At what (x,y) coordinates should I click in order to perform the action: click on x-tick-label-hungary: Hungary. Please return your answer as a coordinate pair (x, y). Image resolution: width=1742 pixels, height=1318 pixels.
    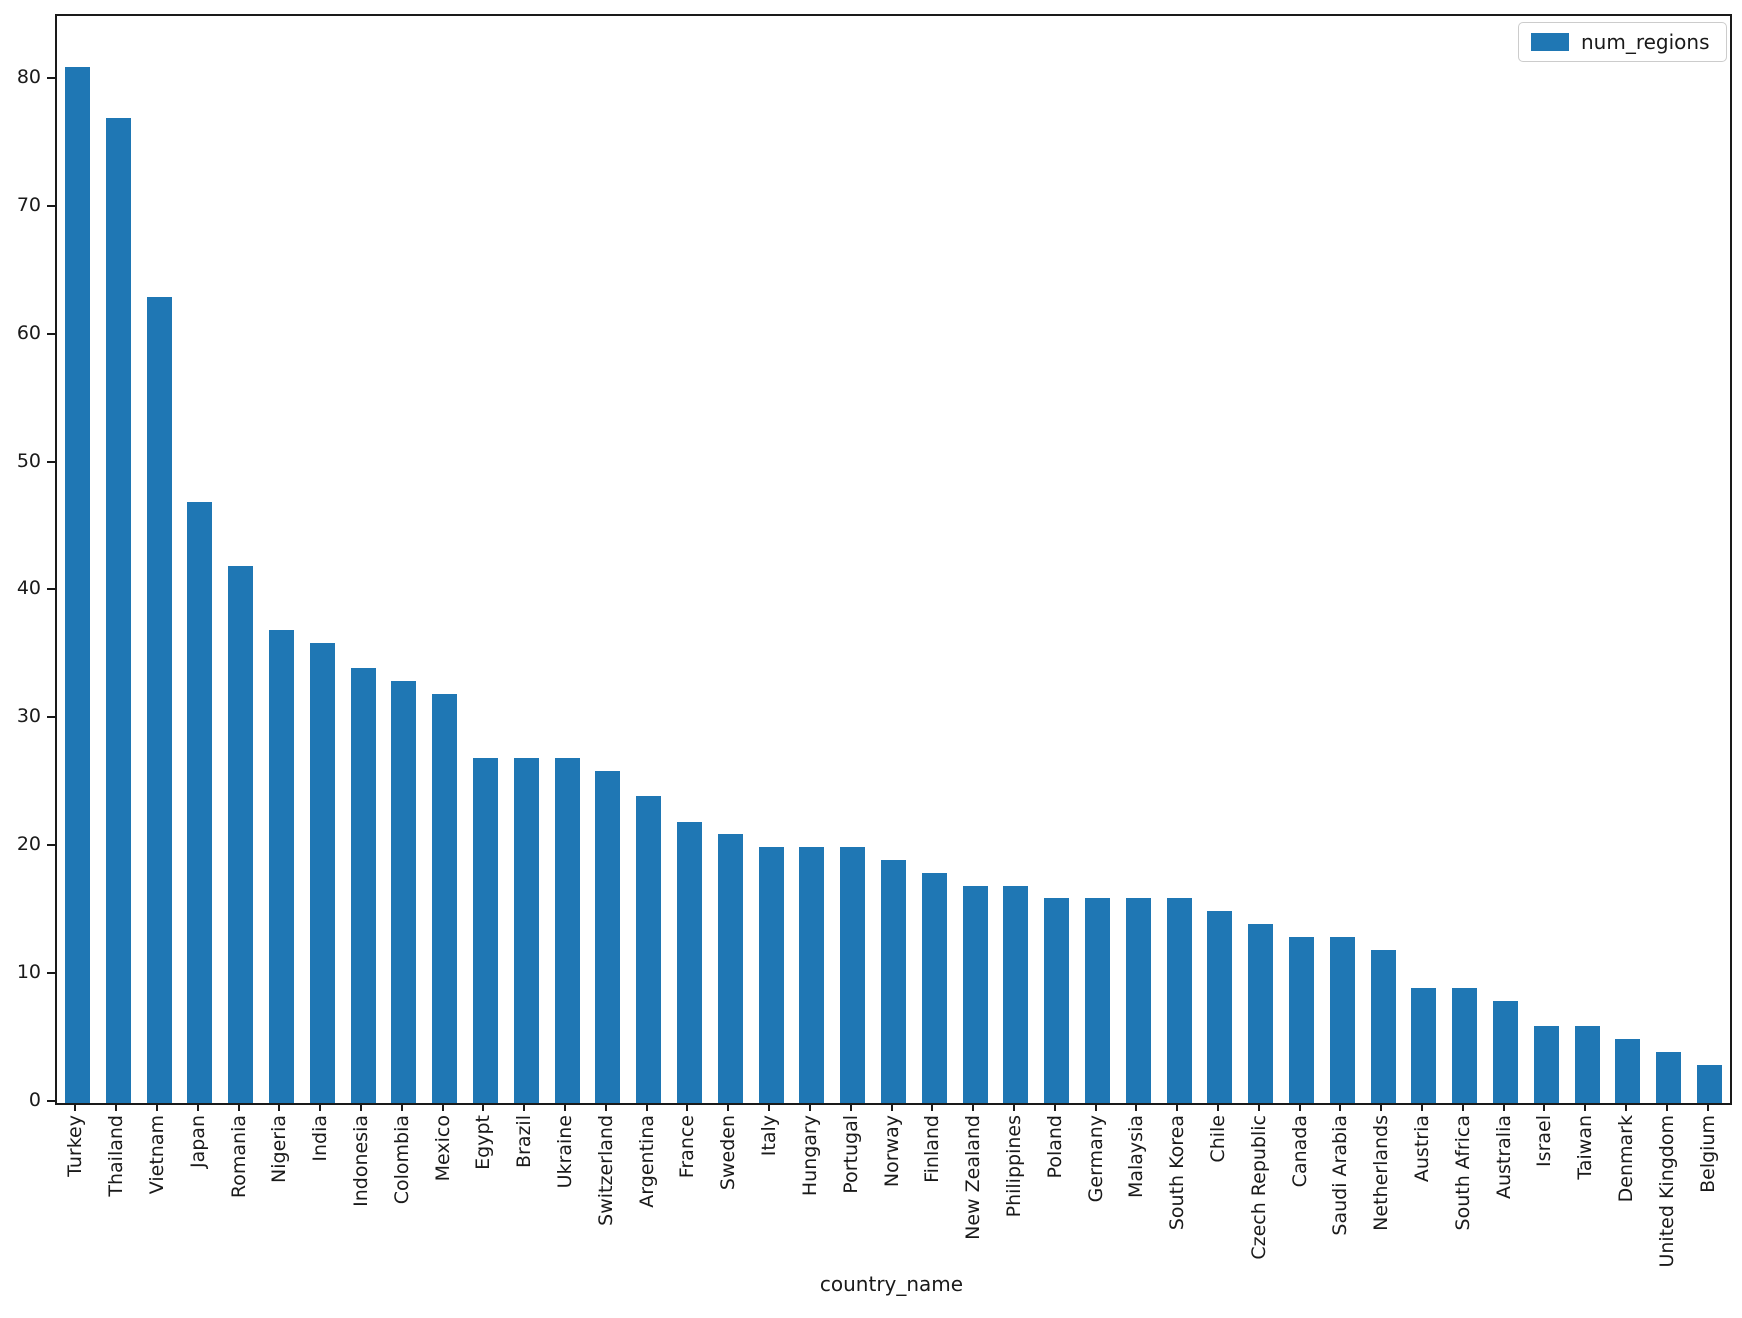
    Looking at the image, I should click on (809, 1156).